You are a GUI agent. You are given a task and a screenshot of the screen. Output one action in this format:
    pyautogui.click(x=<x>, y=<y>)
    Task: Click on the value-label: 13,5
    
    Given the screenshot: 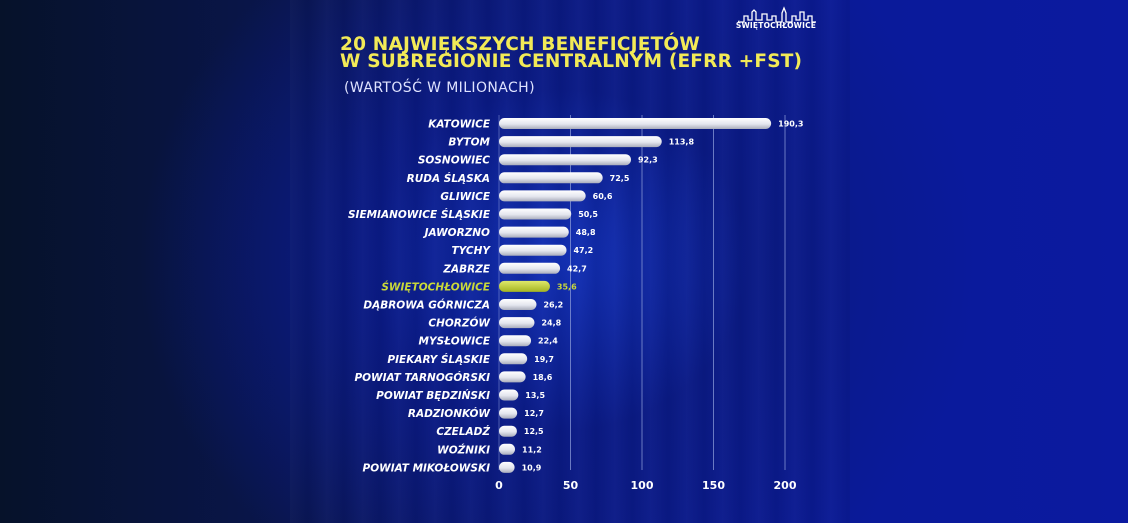 What is the action you would take?
    pyautogui.click(x=535, y=395)
    